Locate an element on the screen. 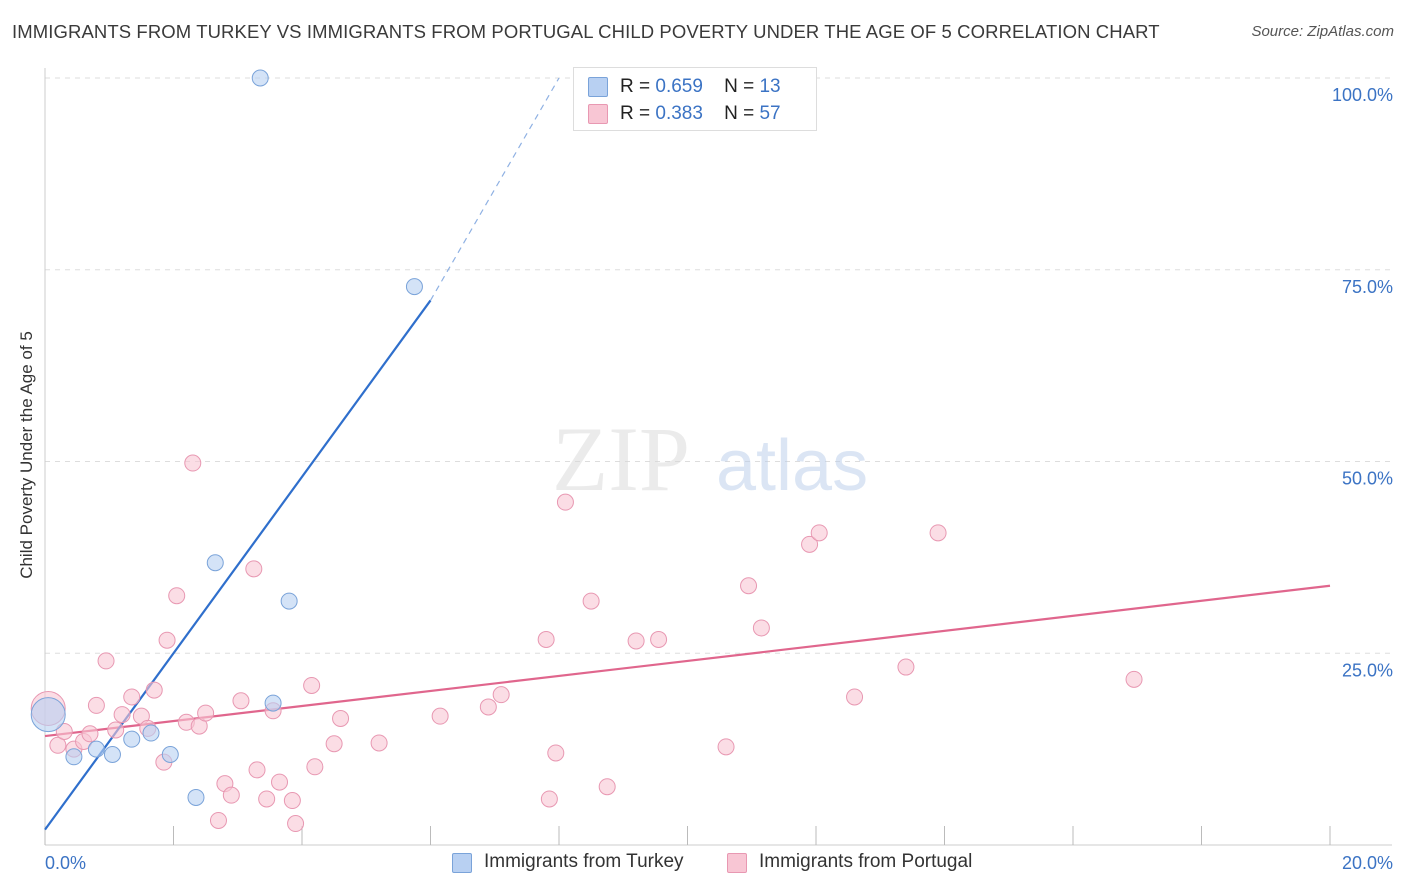 The width and height of the screenshot is (1406, 892). x-tick-label: 20.0% is located at coordinates (1367, 863).